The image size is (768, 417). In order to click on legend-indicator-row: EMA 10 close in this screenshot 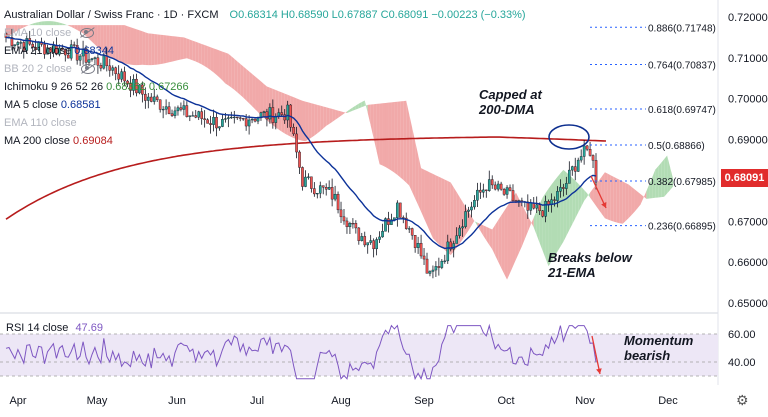, I will do `click(266, 33)`.